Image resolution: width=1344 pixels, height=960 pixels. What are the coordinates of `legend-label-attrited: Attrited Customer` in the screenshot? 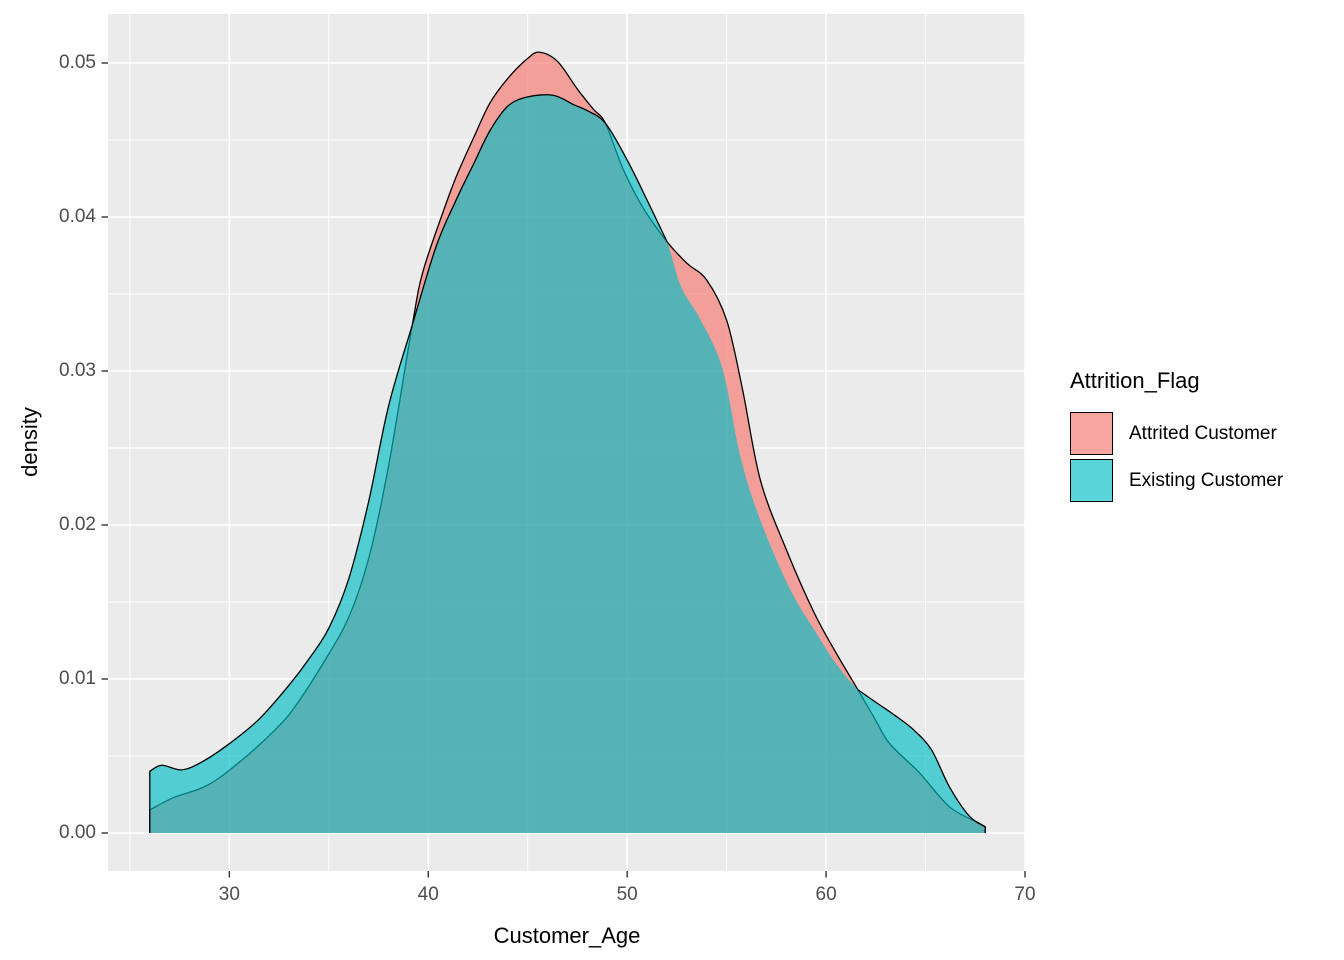 It's located at (1203, 433).